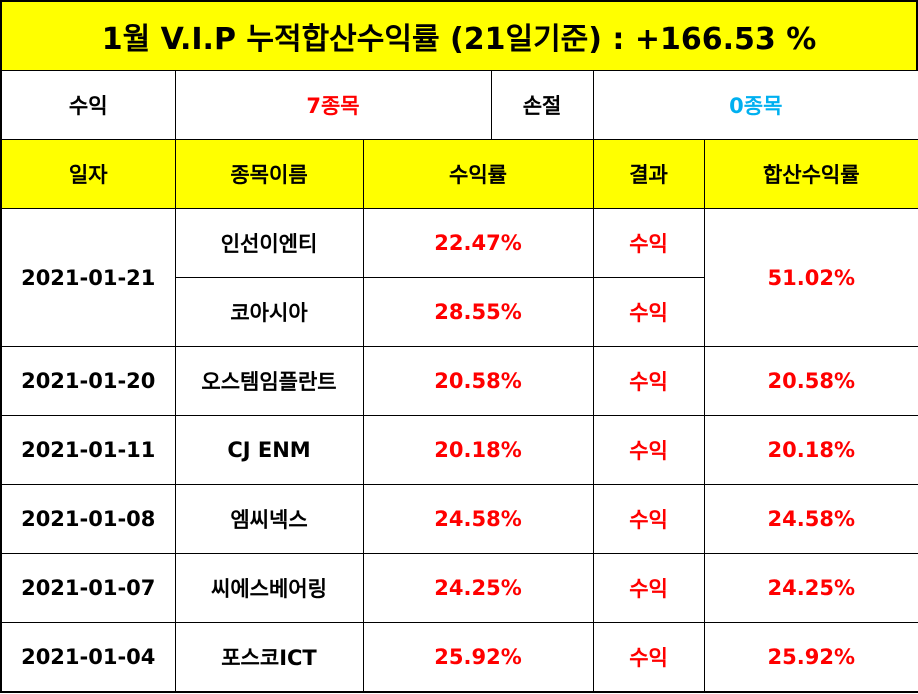 This screenshot has height=694, width=918. What do you see at coordinates (269, 657) in the screenshot?
I see `row-stock: 포스코ICT` at bounding box center [269, 657].